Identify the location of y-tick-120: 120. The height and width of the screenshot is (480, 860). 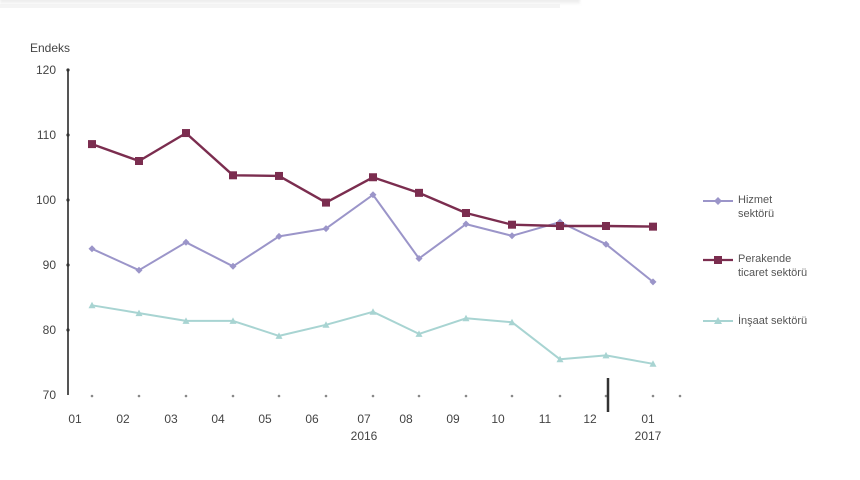
(46, 70).